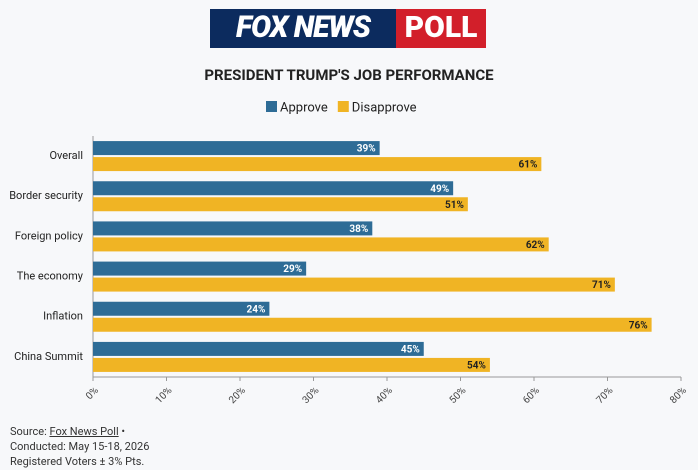 The height and width of the screenshot is (470, 698). Describe the element at coordinates (50, 275) in the screenshot. I see `y-tick-label: The economy` at that location.